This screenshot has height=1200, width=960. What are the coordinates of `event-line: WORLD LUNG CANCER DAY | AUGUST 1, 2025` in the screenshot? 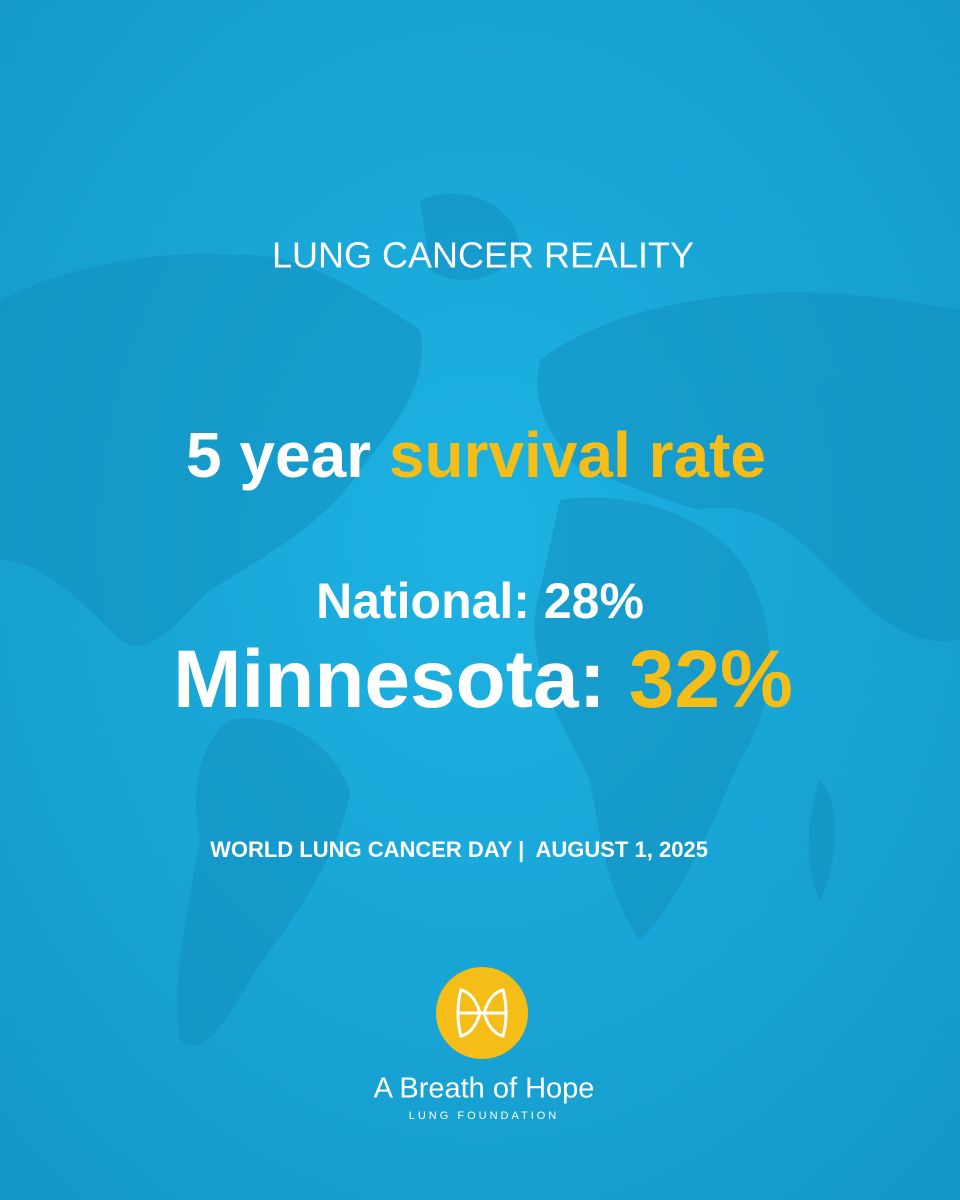 It's located at (459, 849).